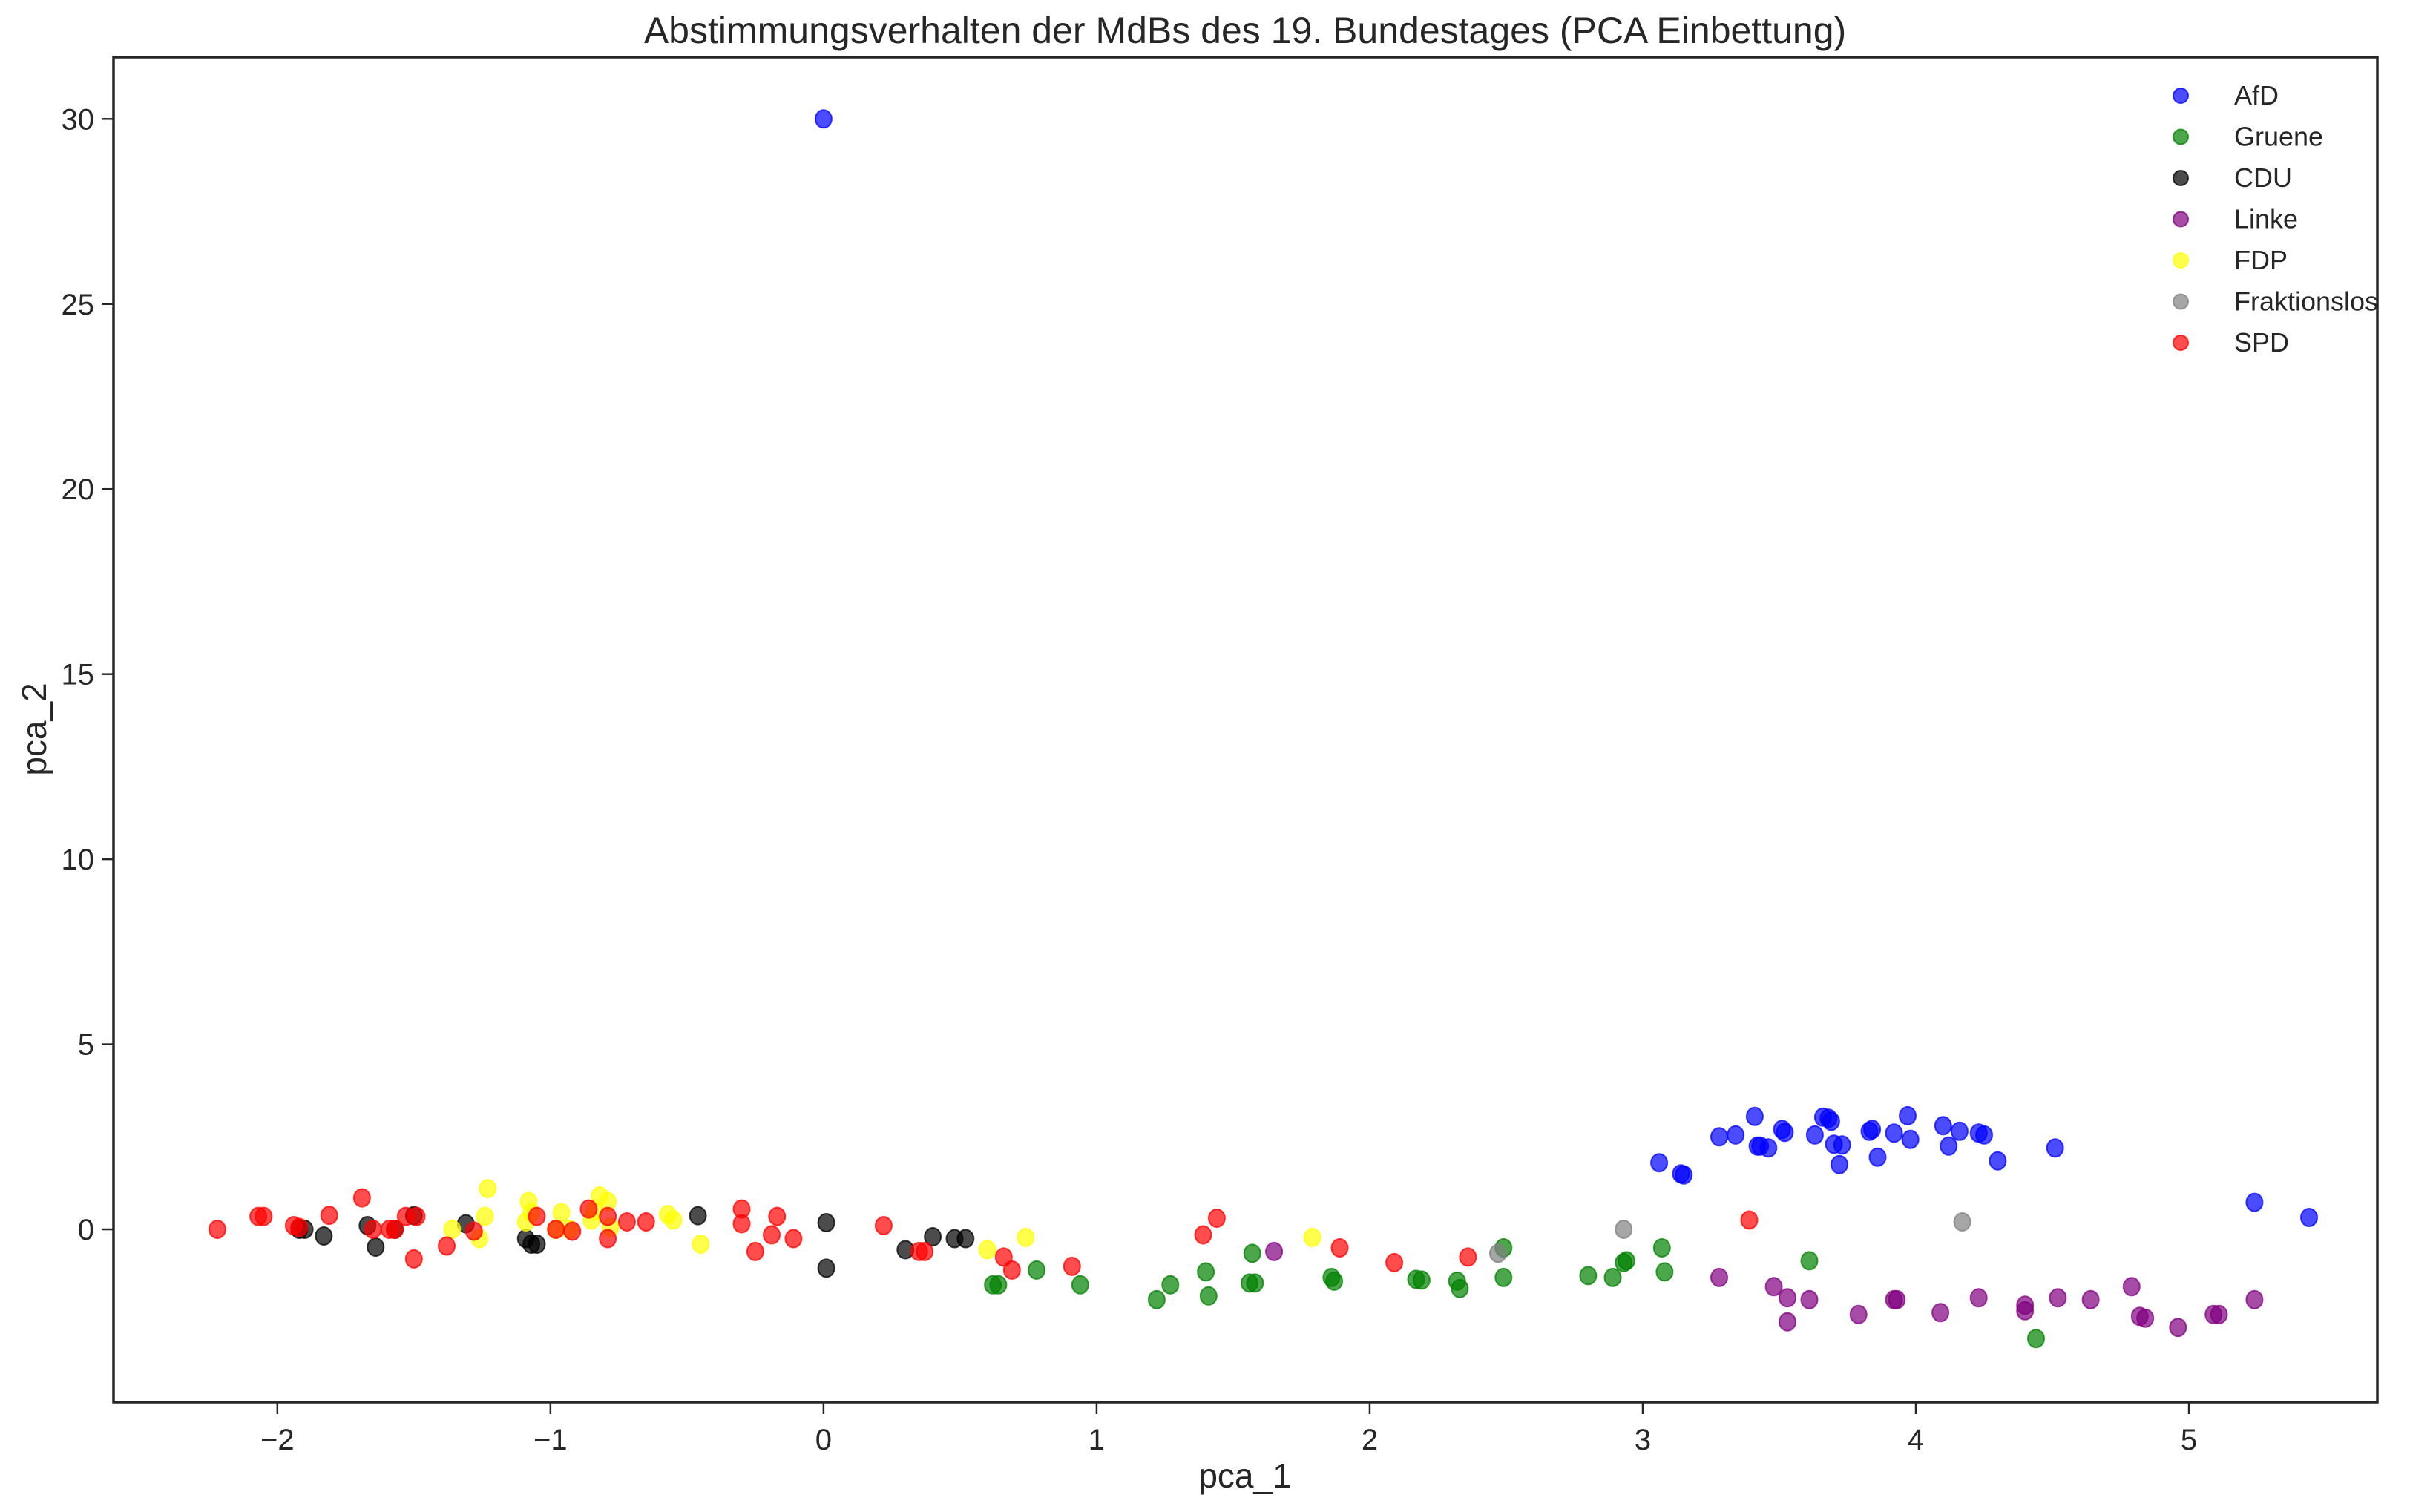  Describe the element at coordinates (984, 1234) in the screenshot. I see `series-spd` at that location.